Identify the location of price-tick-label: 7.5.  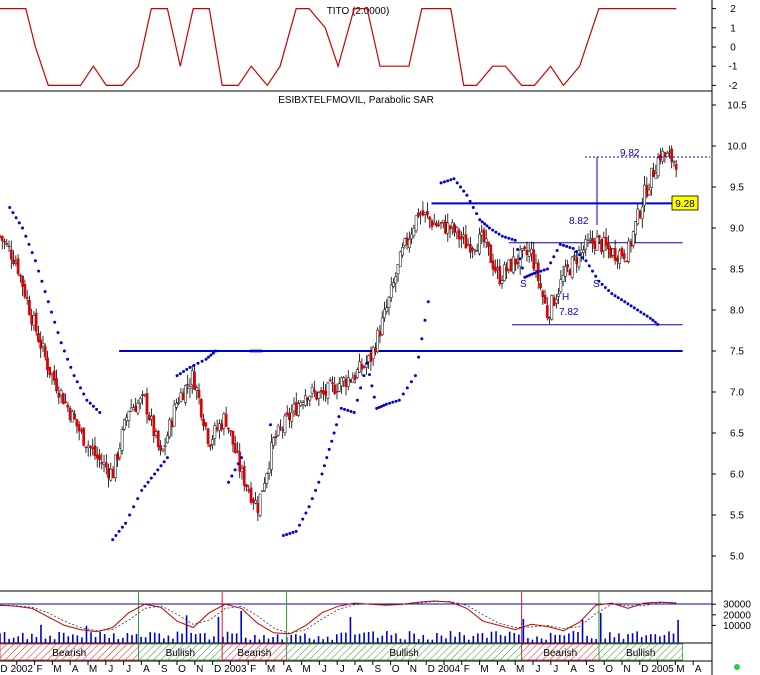
(737, 352).